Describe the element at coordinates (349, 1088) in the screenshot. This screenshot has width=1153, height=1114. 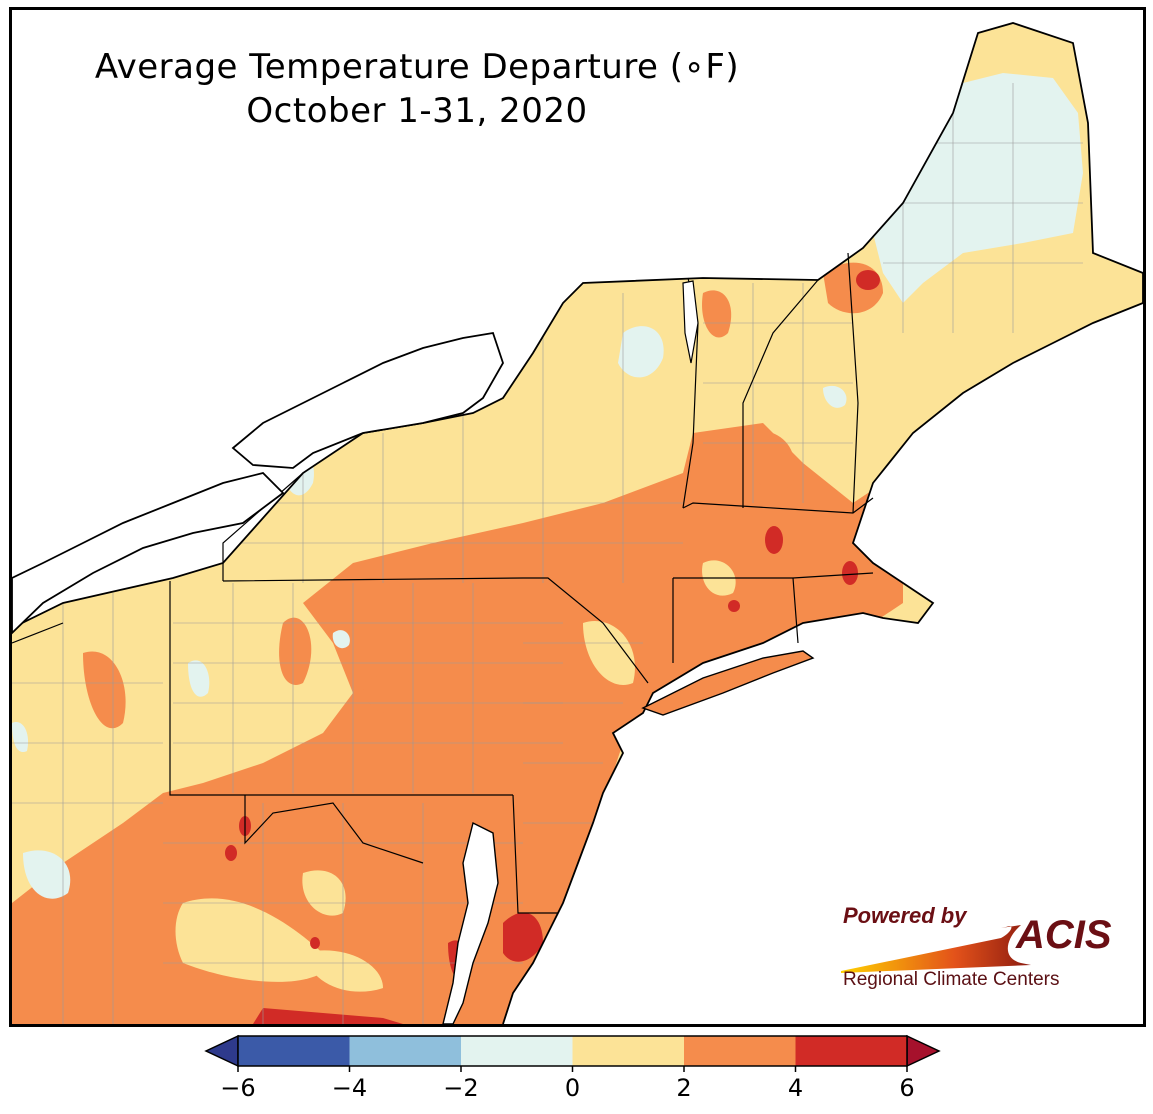
I see `colorbar-tick-label: −4` at that location.